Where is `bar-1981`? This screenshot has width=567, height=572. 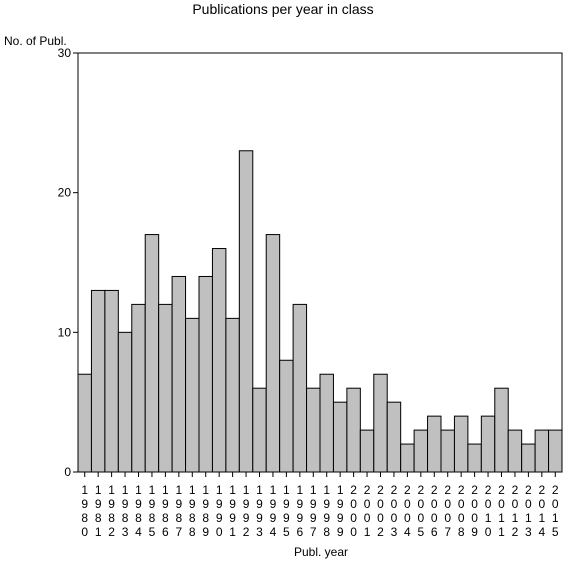
bar-1981 is located at coordinates (98, 381).